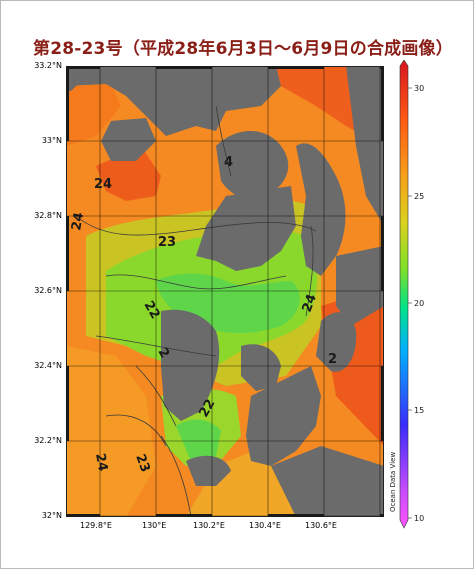 The image size is (474, 569). I want to click on colorbar-tick: 30, so click(419, 88).